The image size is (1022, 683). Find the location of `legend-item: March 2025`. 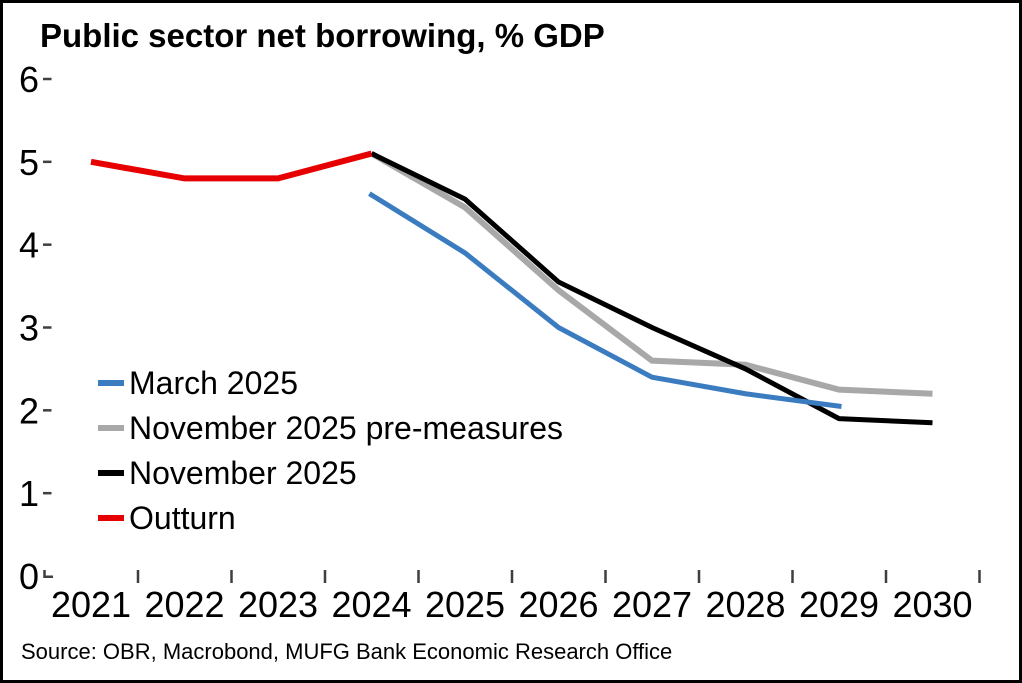

legend-item: March 2025 is located at coordinates (330, 382).